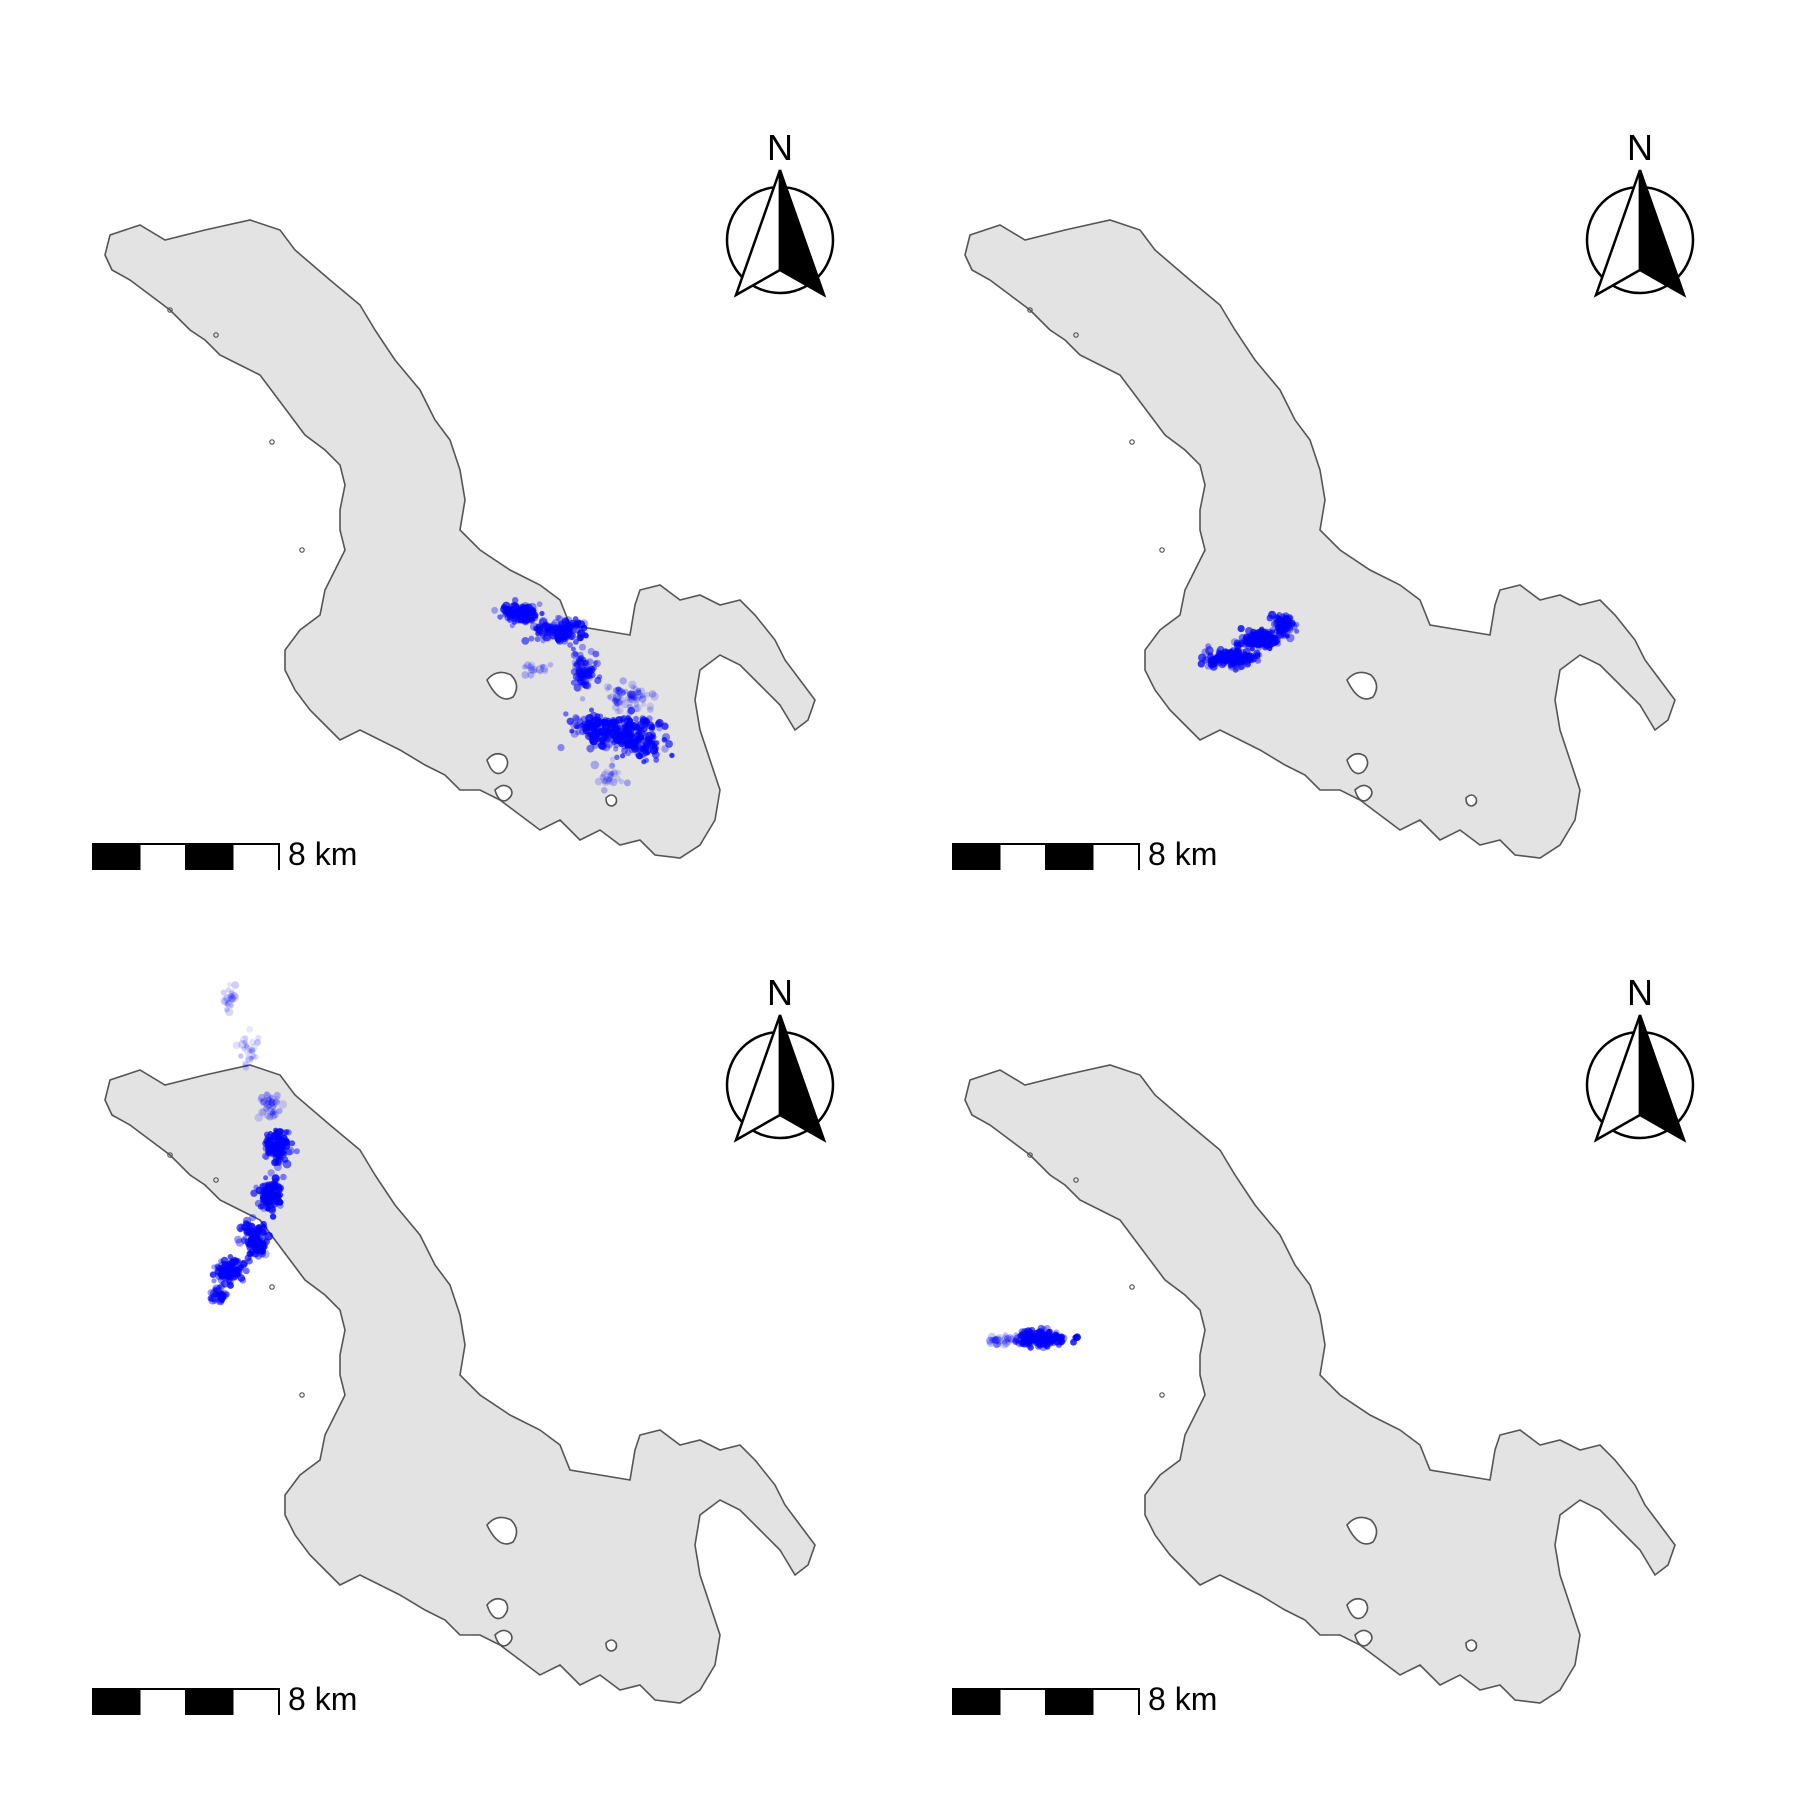 Image resolution: width=1800 pixels, height=1800 pixels. Describe the element at coordinates (1046, 1701) in the screenshot. I see `scale-bar` at that location.